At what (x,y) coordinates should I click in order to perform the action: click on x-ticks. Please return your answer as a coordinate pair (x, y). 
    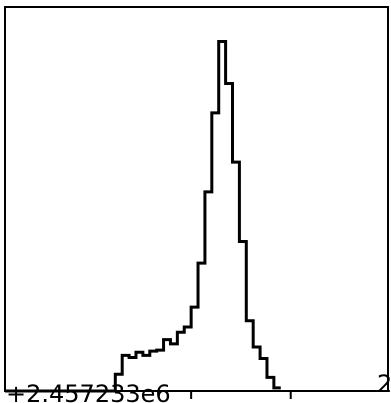
    Looking at the image, I should click on (241, 395).